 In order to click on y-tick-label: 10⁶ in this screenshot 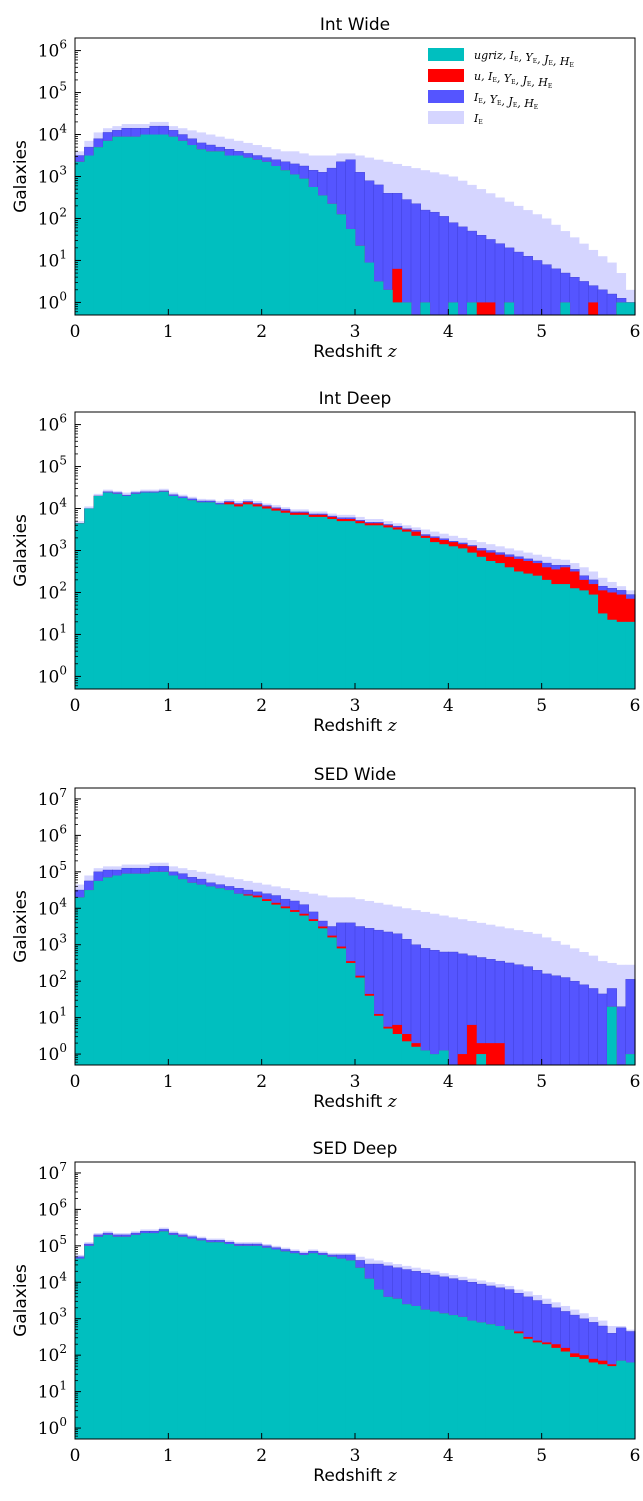, I will do `click(52, 834)`.